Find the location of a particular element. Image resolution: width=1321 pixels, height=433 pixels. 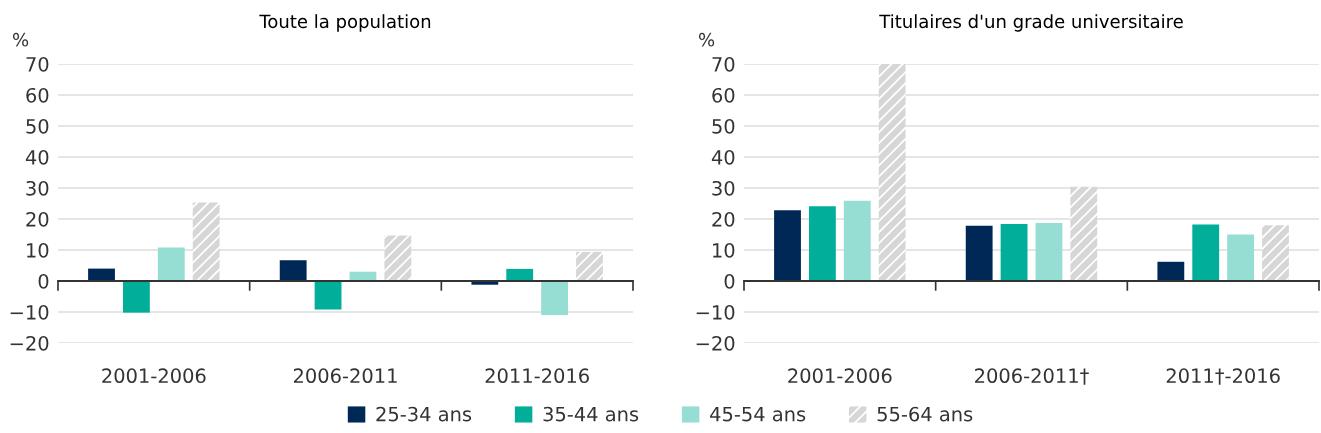

x-tick-label: 2006-2011 is located at coordinates (345, 376).